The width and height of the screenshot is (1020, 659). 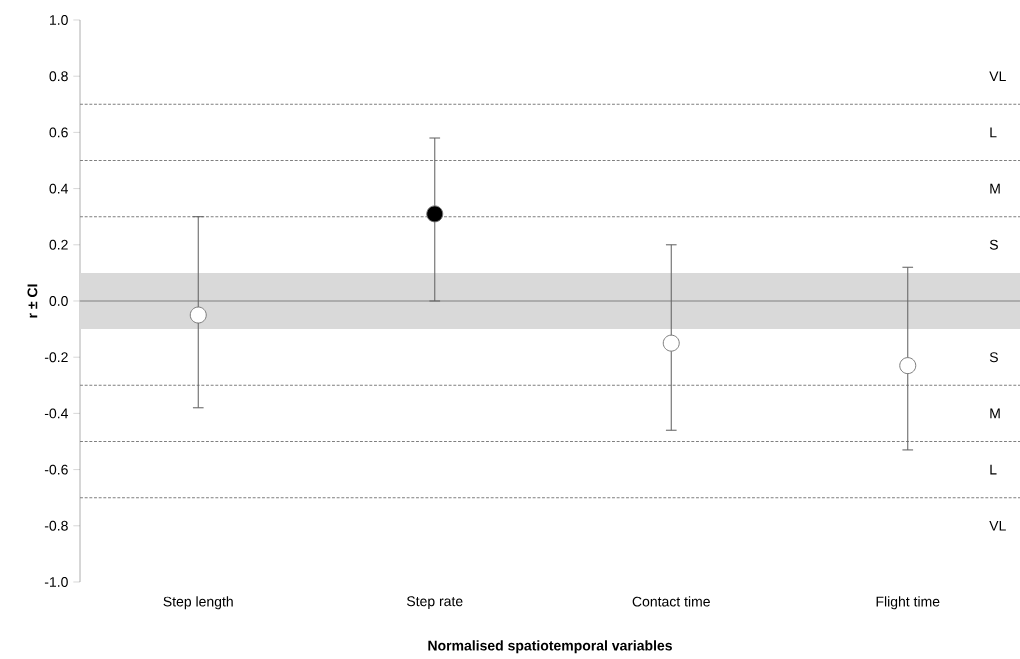 I want to click on y-axis-title: r ± CI, so click(x=32, y=301).